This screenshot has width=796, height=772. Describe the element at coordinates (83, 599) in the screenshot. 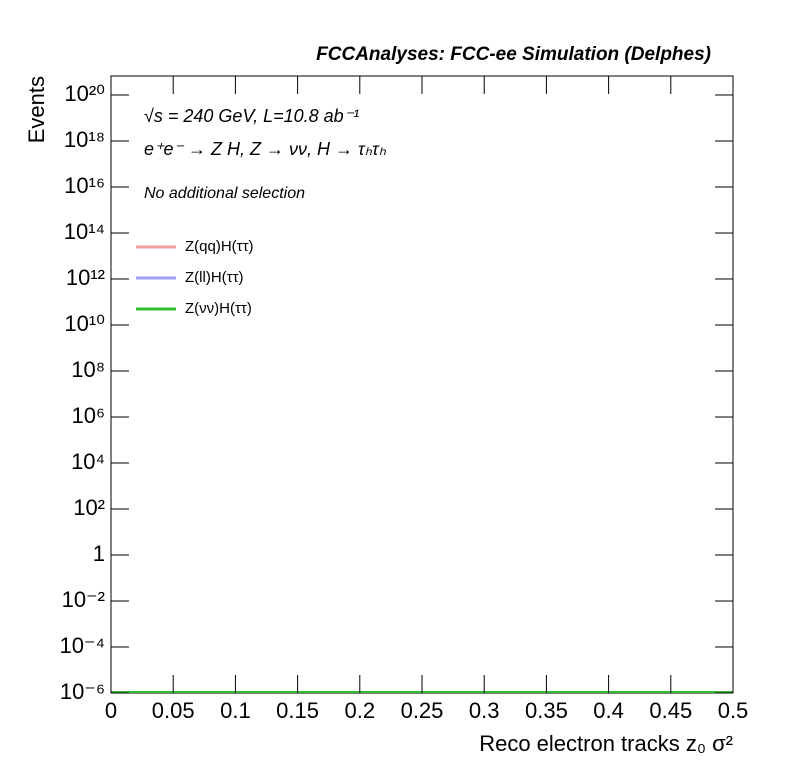

I see `y-tick-label: 10⁻²` at that location.